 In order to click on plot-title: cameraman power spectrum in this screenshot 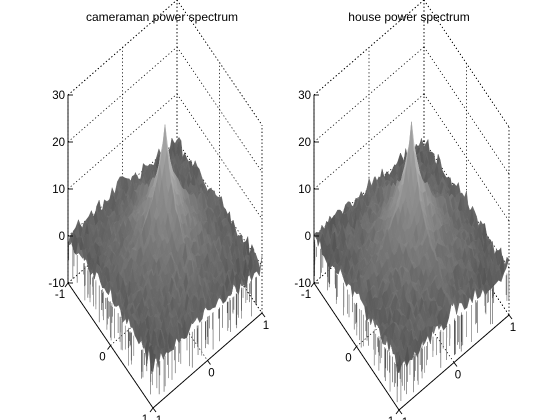, I will do `click(162, 17)`.